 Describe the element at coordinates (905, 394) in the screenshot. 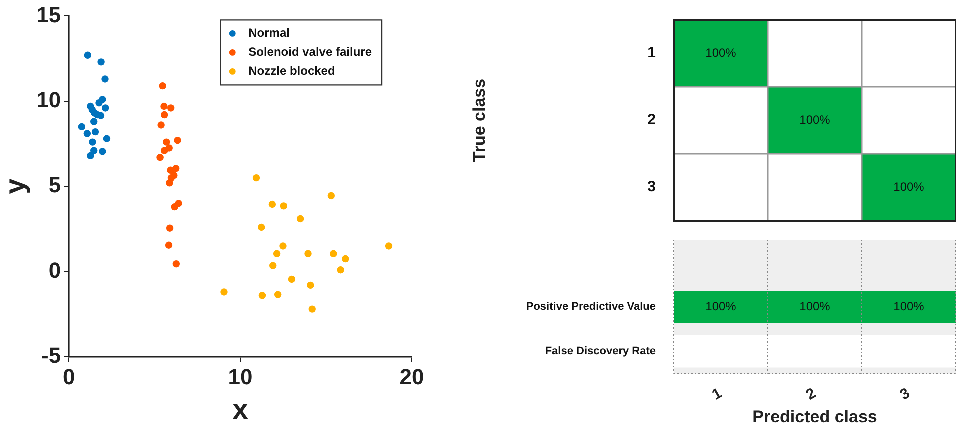

I see `x-tick-label: 3` at that location.